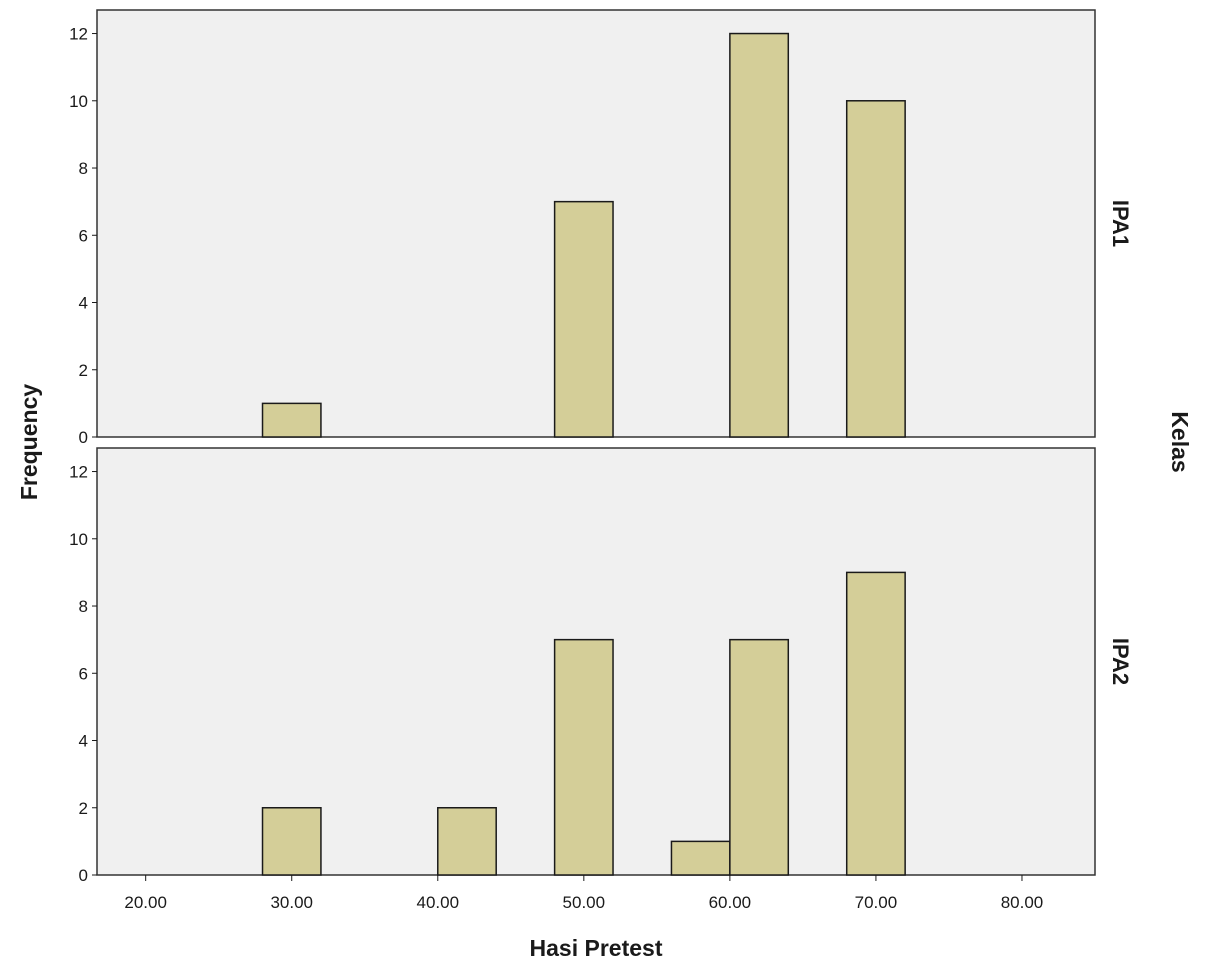 The width and height of the screenshot is (1208, 966). Describe the element at coordinates (584, 902) in the screenshot. I see `x-tick-label: 50.00` at that location.